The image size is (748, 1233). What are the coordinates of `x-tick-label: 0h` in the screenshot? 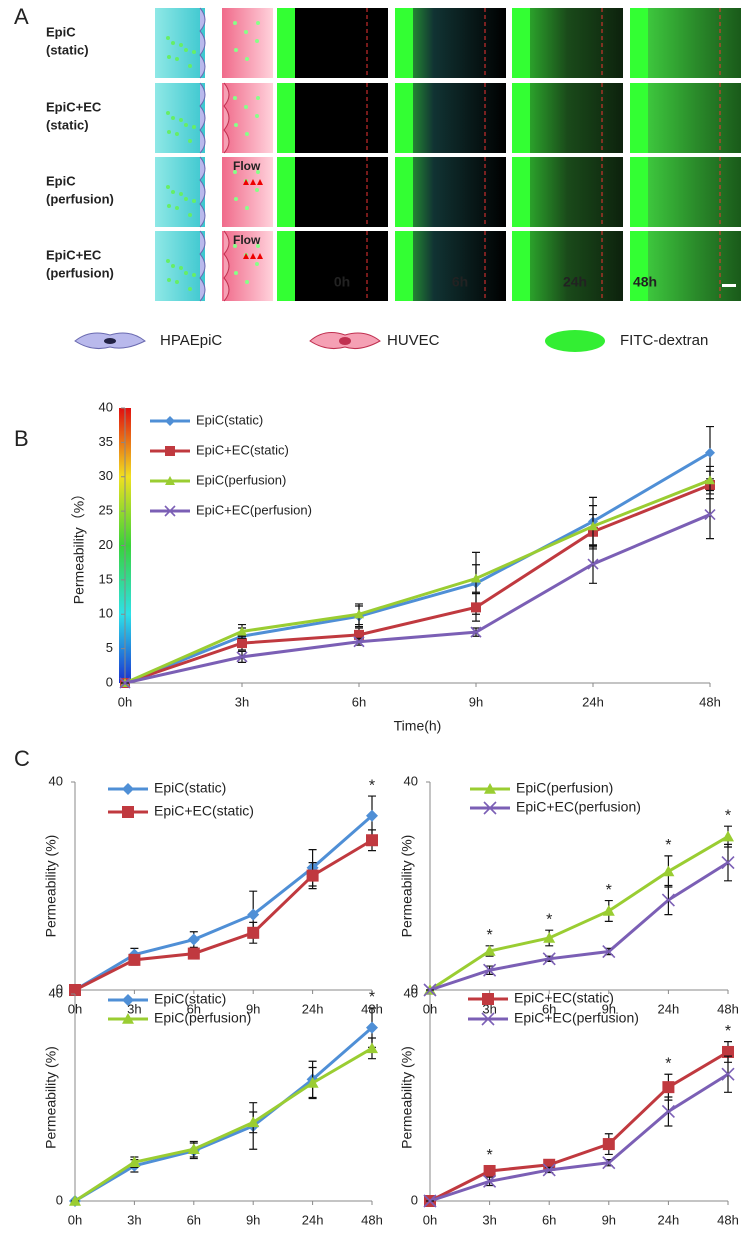 It's located at (75, 1219).